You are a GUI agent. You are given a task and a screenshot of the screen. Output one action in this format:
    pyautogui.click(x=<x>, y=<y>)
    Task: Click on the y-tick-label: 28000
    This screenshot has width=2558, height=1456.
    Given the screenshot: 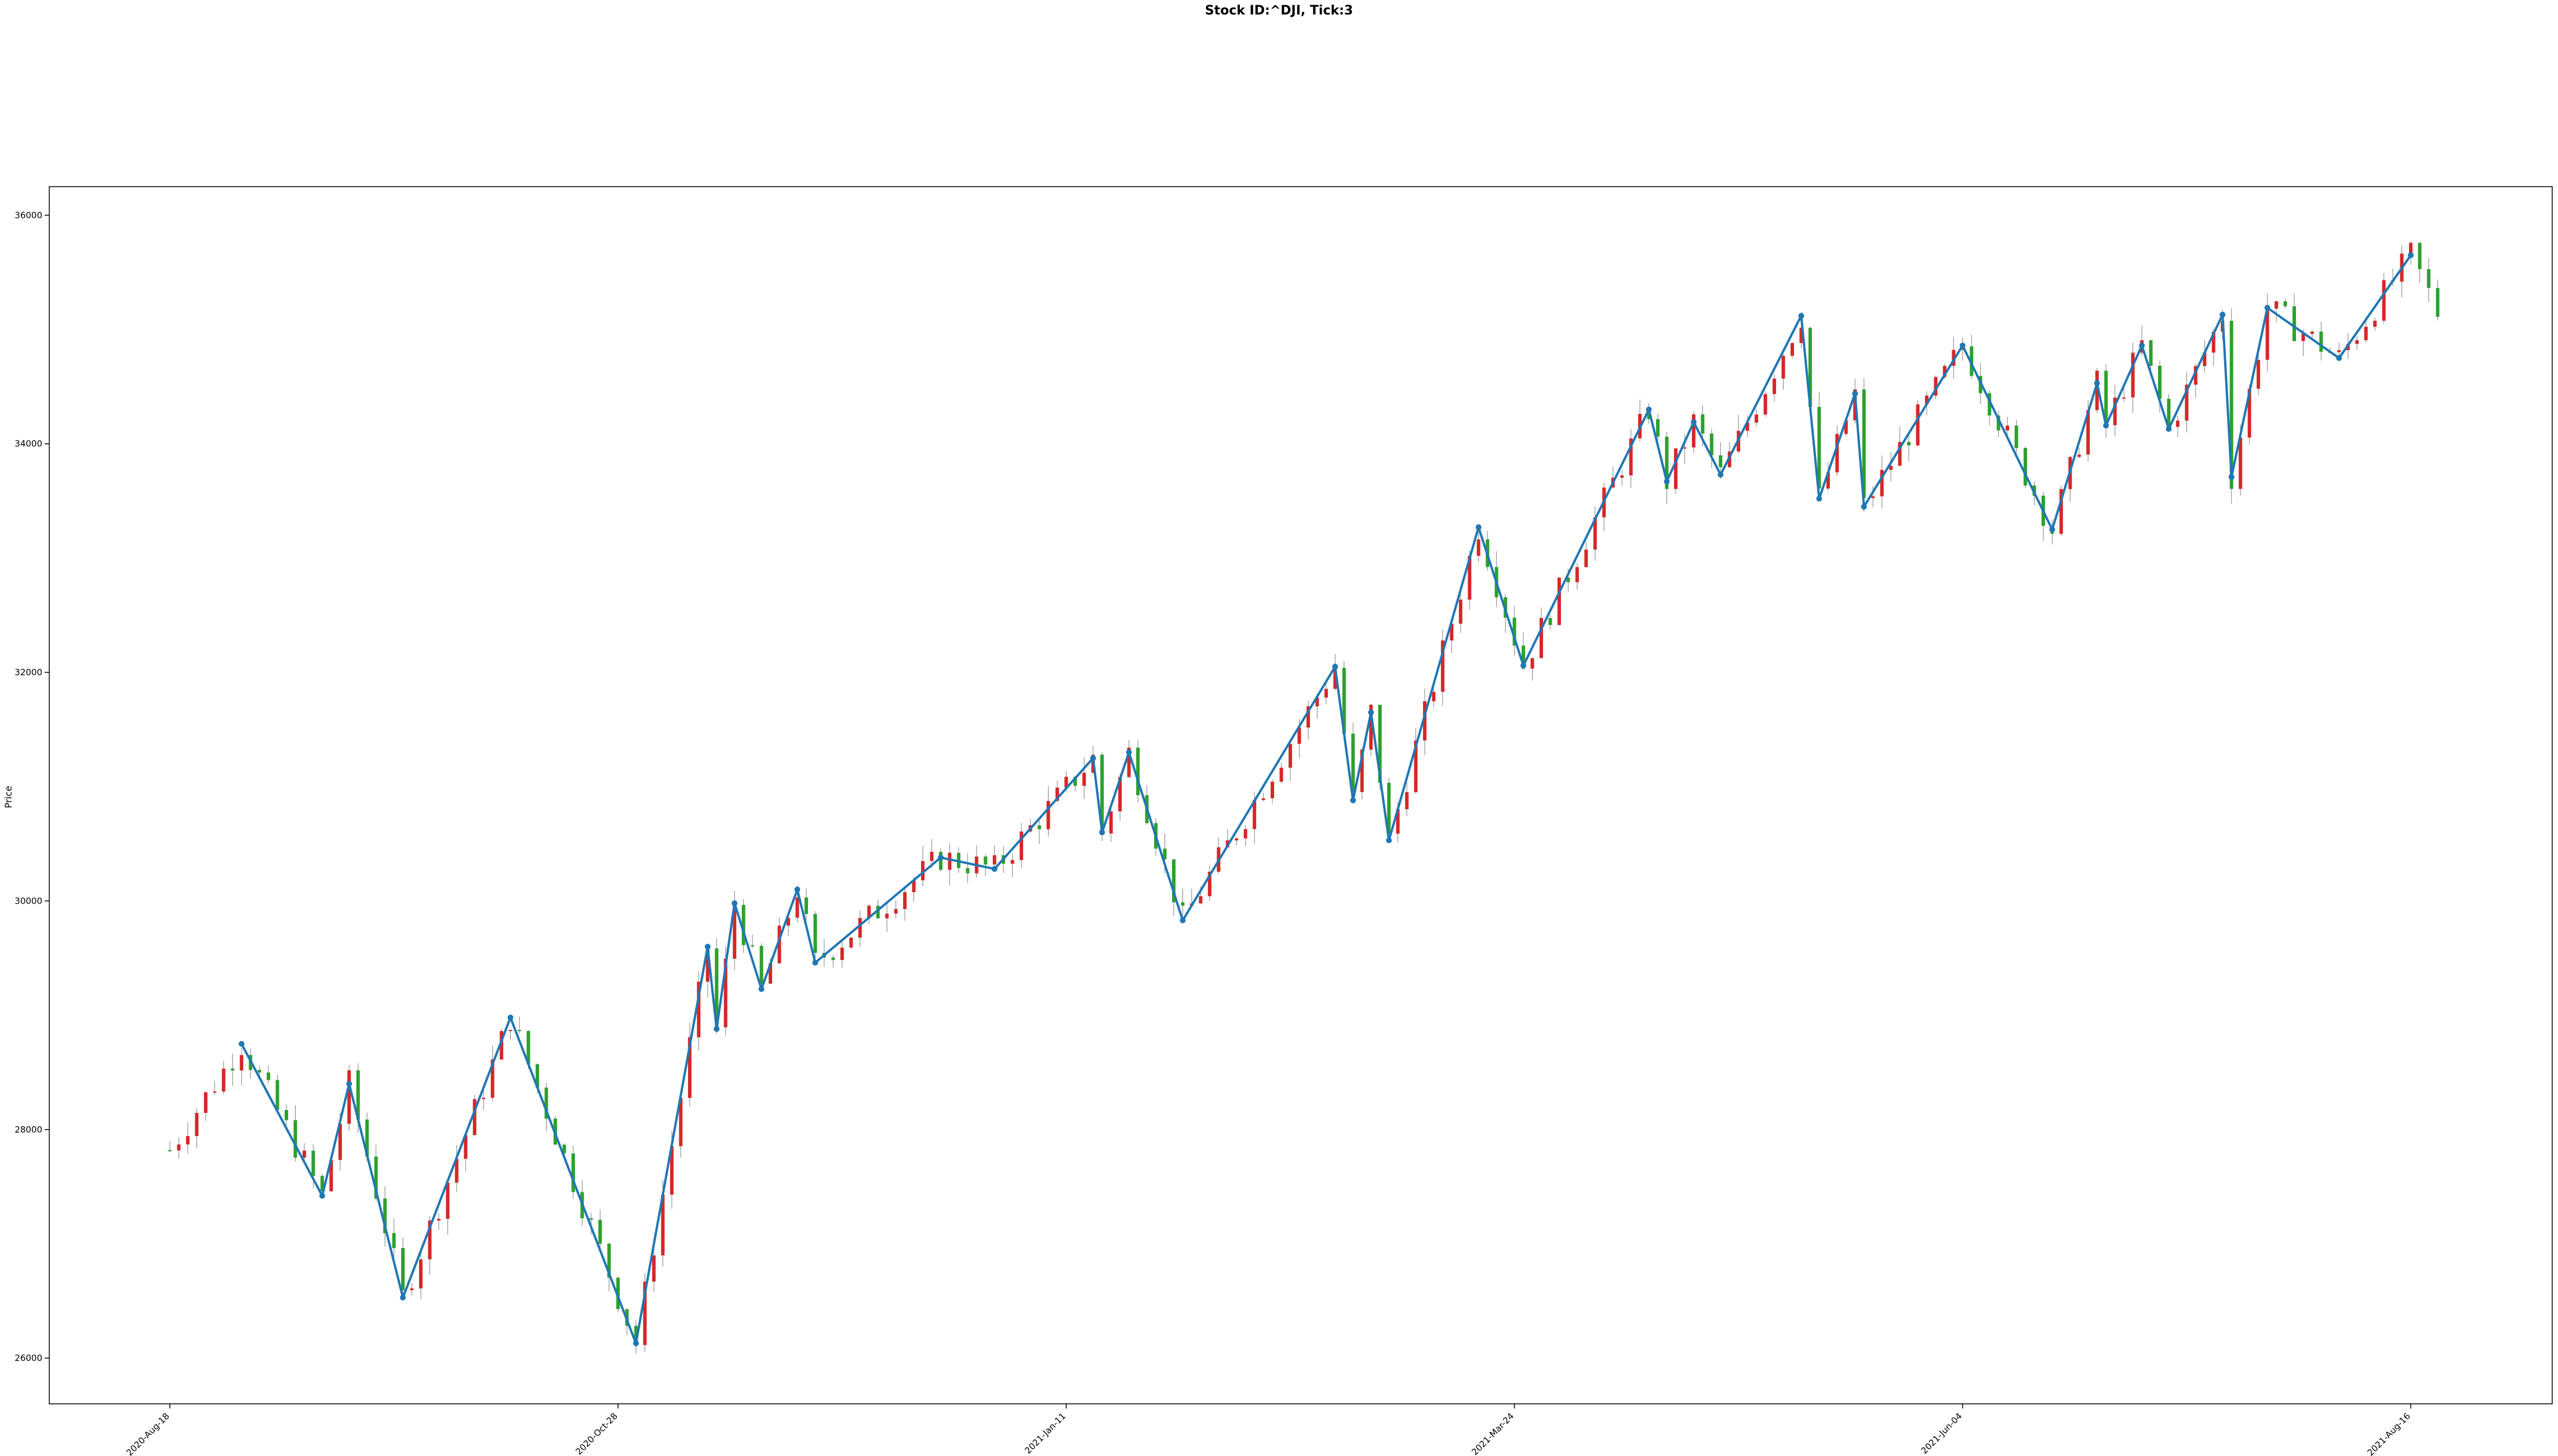 What is the action you would take?
    pyautogui.click(x=28, y=1129)
    